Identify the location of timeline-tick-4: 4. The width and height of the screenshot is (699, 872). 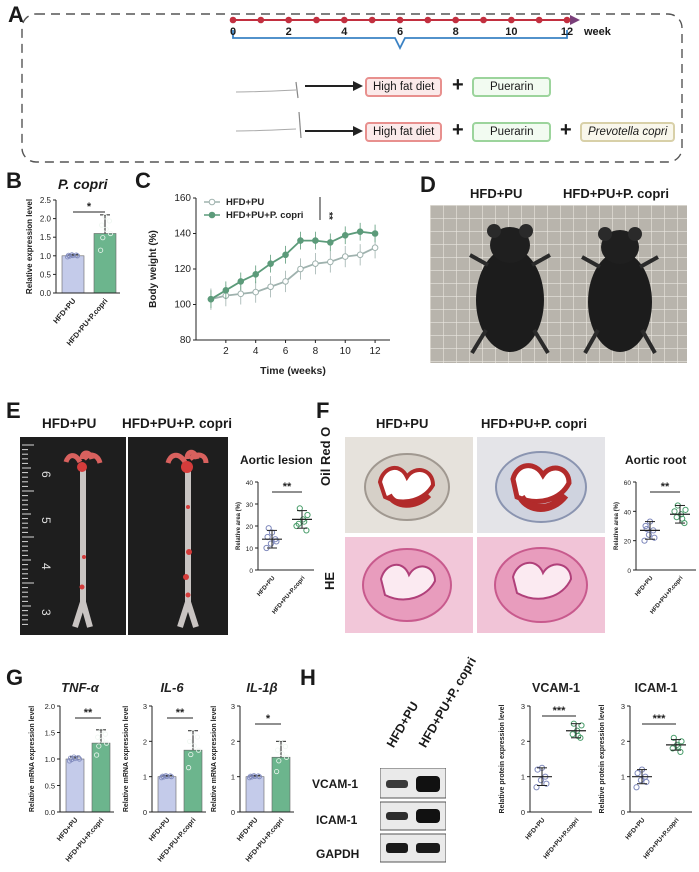
(344, 32).